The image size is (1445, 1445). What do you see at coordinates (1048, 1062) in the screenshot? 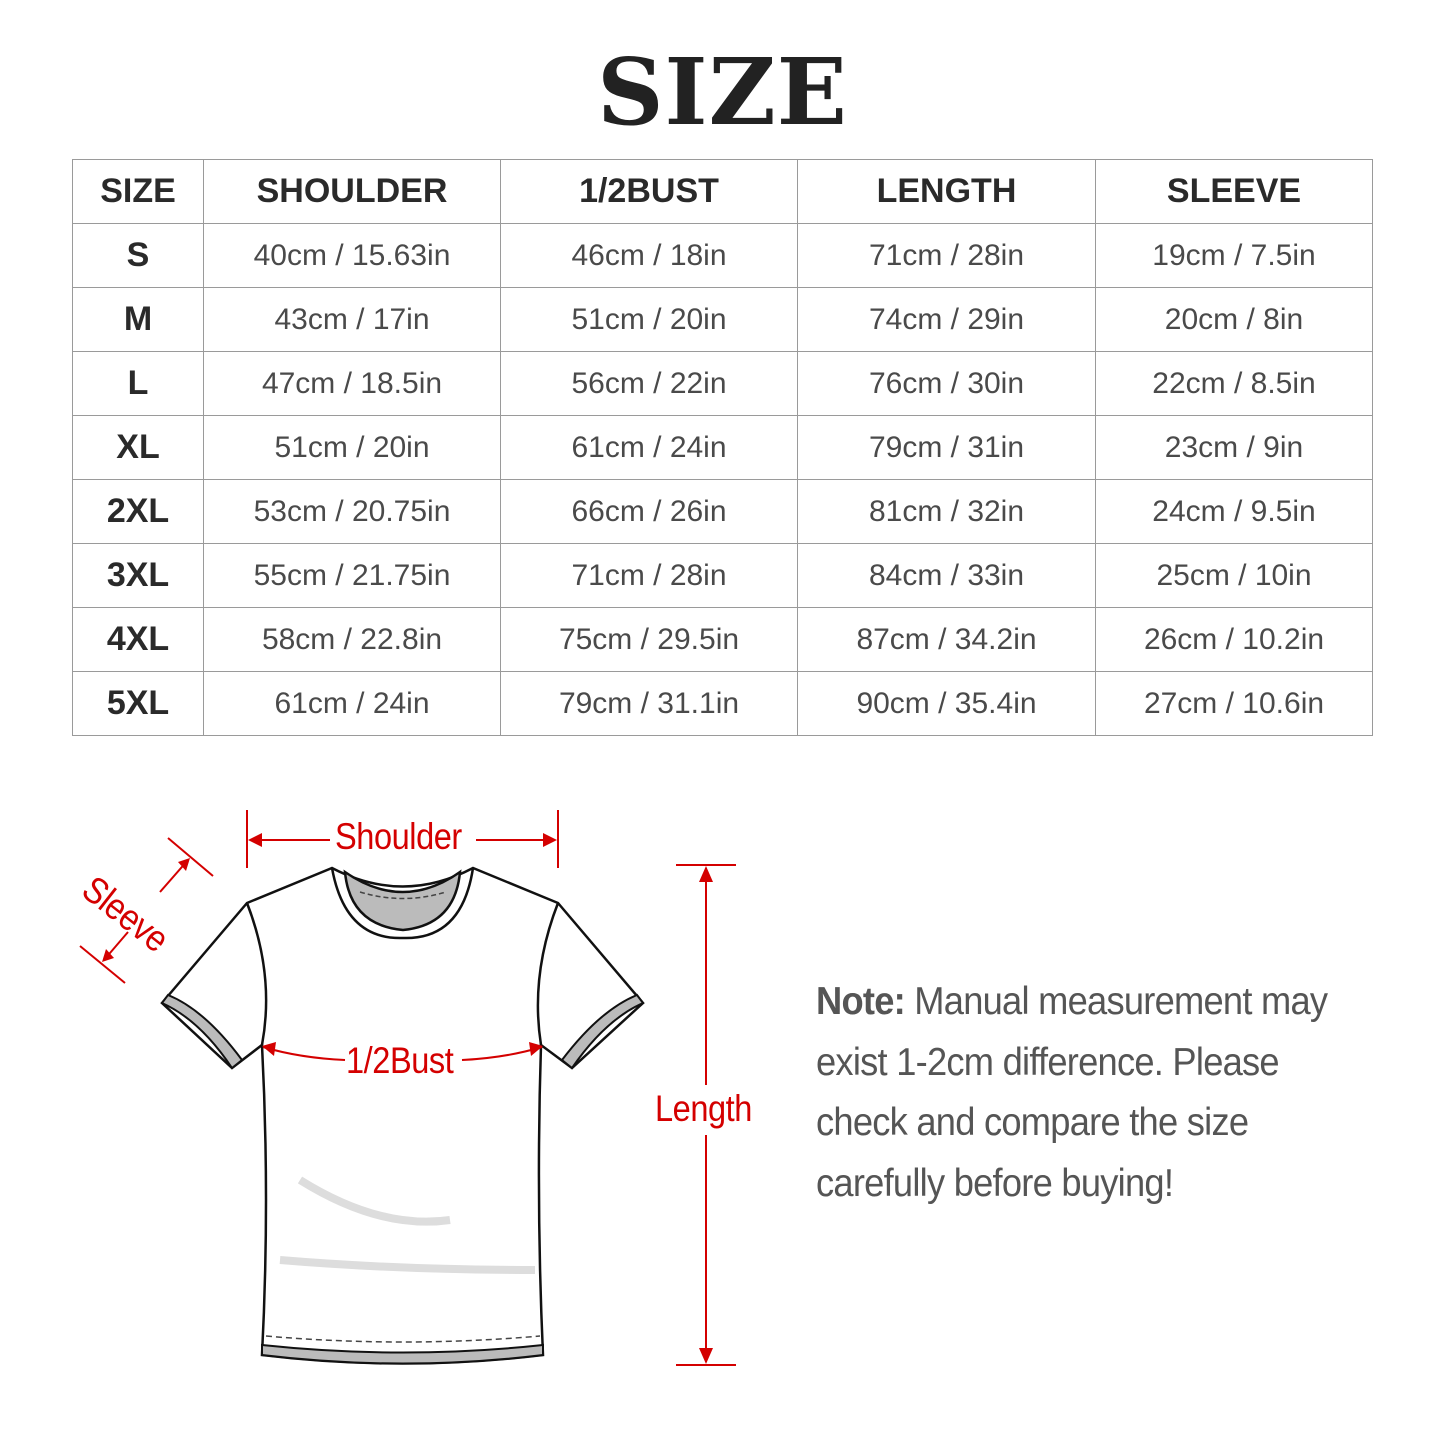
I see `note-line: exist 1-2cm difference. Please` at bounding box center [1048, 1062].